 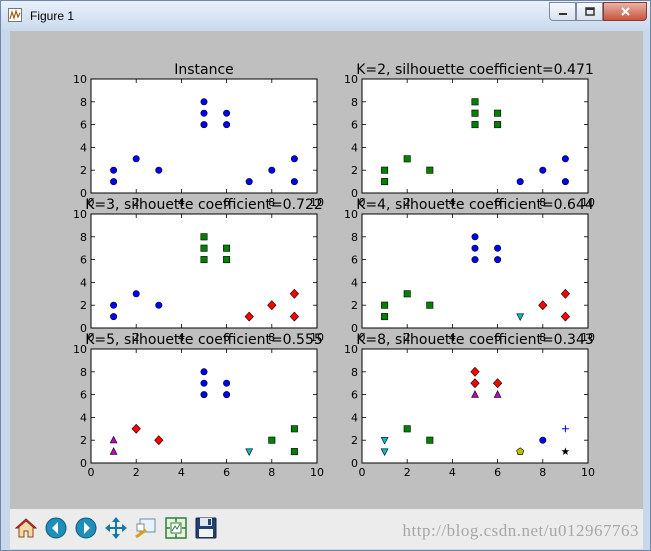 What do you see at coordinates (354, 193) in the screenshot?
I see `y-tick-label: 0` at bounding box center [354, 193].